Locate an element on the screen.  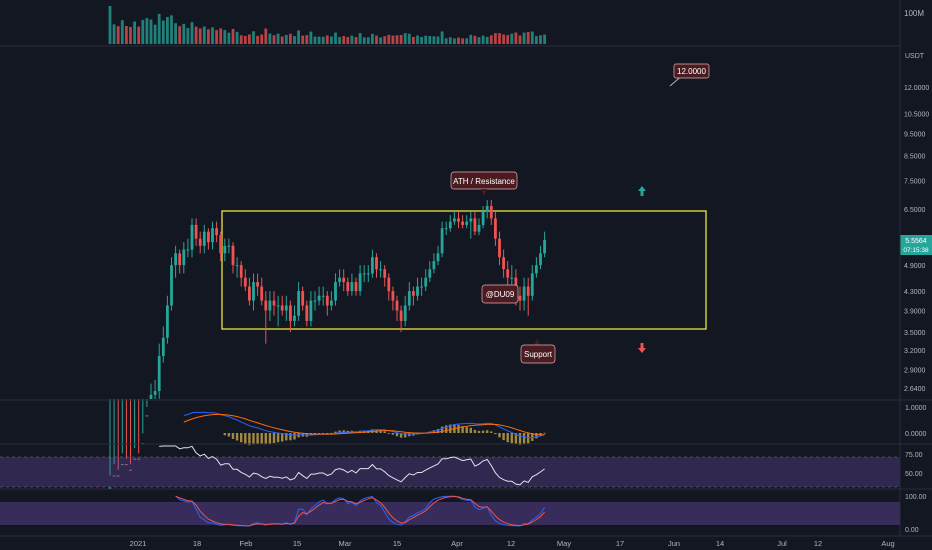
author-label: @DU09 is located at coordinates (500, 294).